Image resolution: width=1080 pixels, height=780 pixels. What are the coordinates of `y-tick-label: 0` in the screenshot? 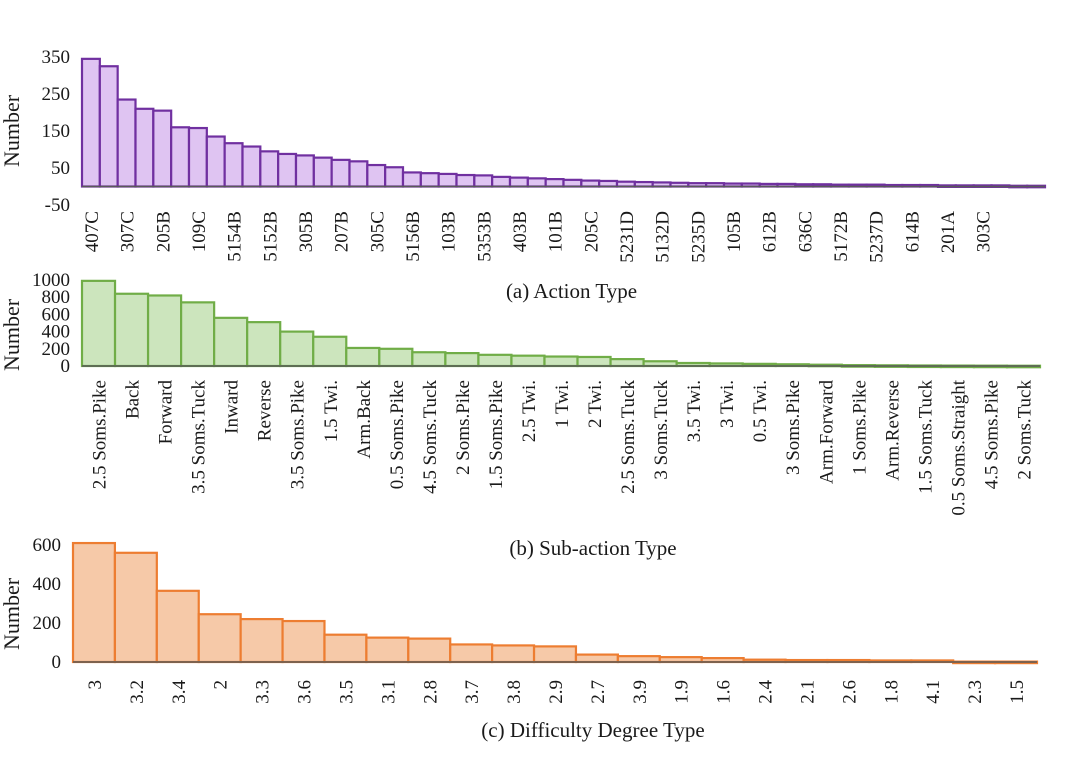 It's located at (57, 662).